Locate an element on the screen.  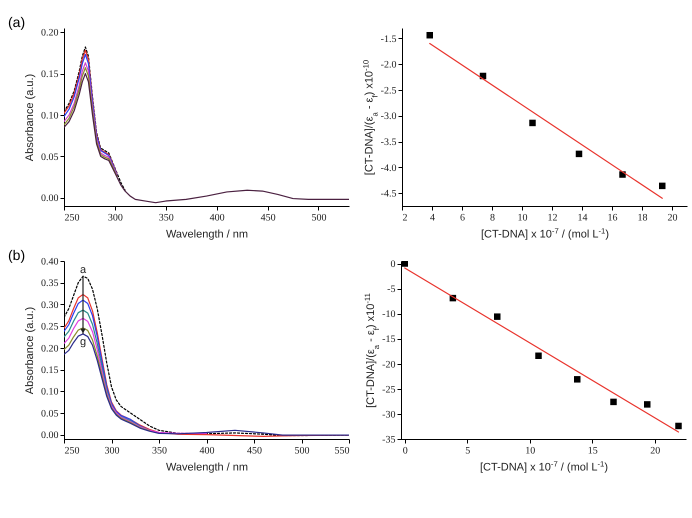
y-tick-label: -30 is located at coordinates (389, 414).